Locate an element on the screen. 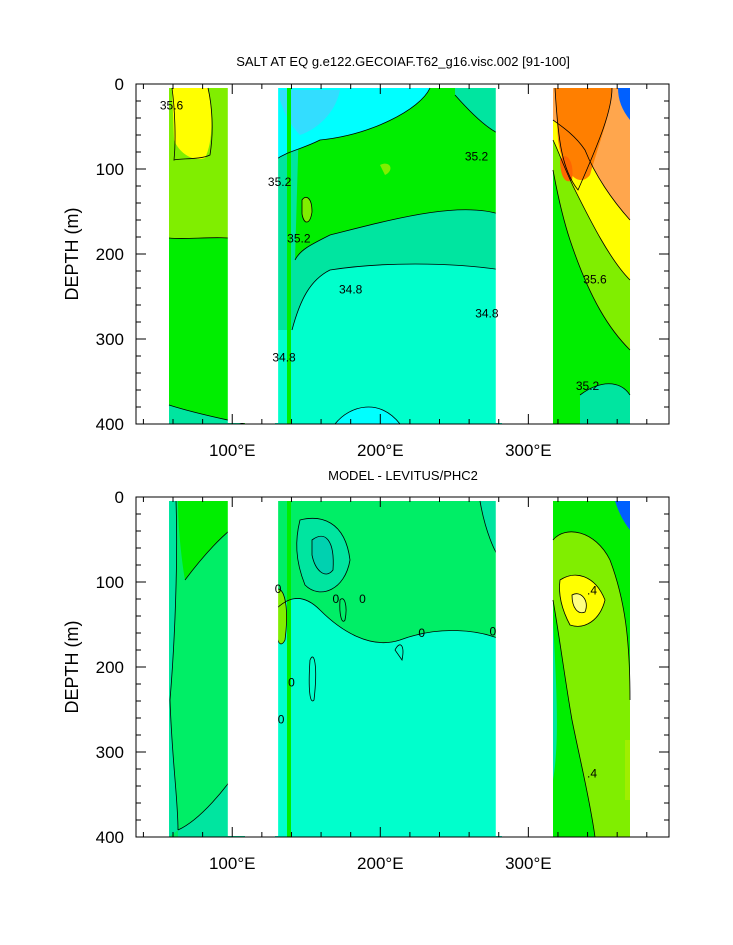 This screenshot has height=945, width=733. top-fill-west-yellow is located at coordinates (192, 124).